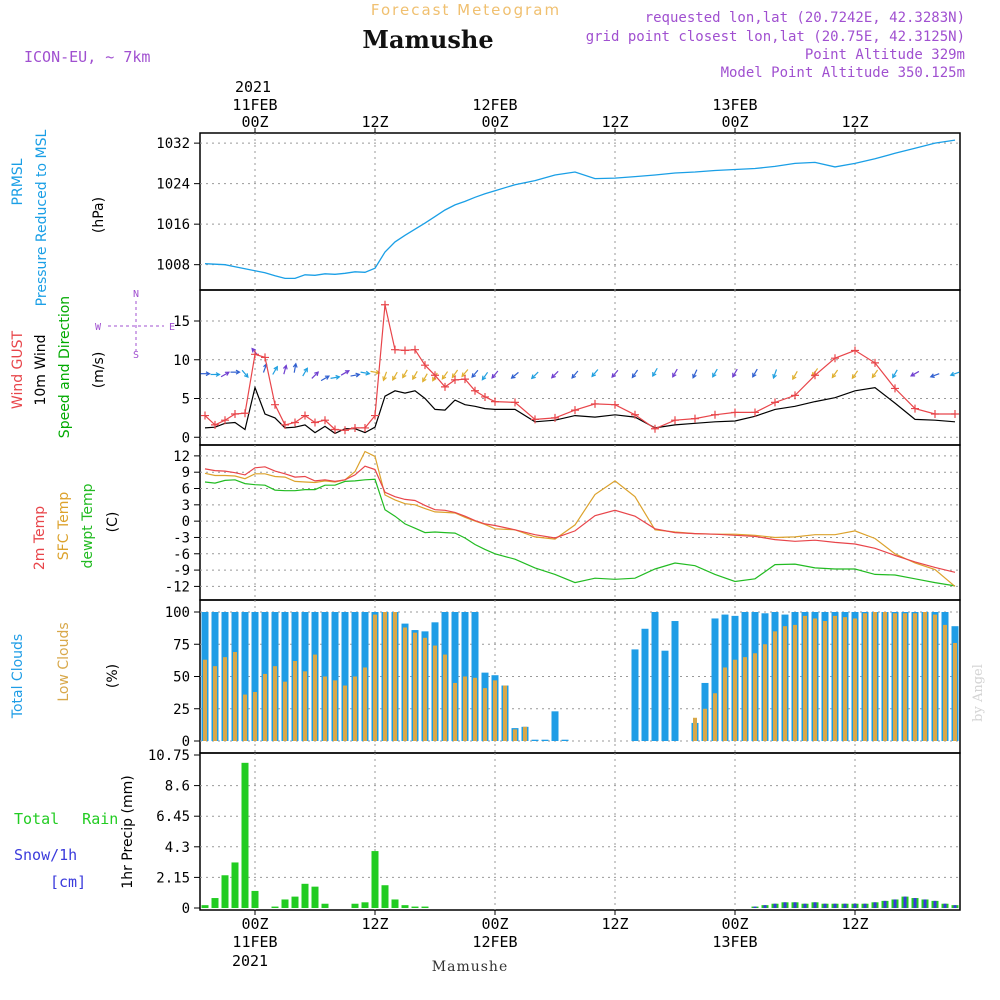 This screenshot has width=1000, height=1000. What do you see at coordinates (374, 924) in the screenshot?
I see `bottom-tick-time: 12Z` at bounding box center [374, 924].